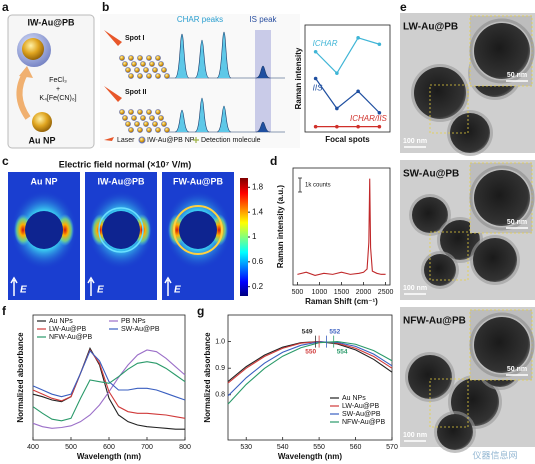  What do you see at coordinates (246, 447) in the screenshot?
I see `x-tick-label: 530` at bounding box center [246, 447].